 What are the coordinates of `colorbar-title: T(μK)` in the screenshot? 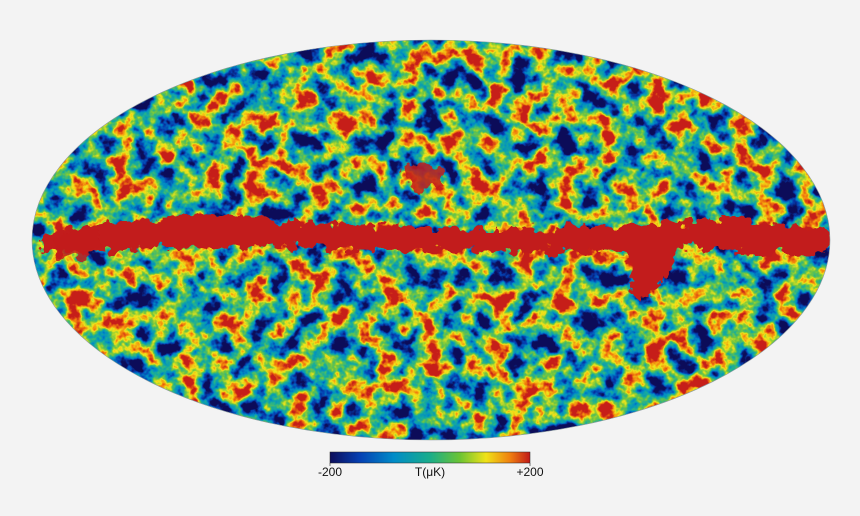 It's located at (430, 472).